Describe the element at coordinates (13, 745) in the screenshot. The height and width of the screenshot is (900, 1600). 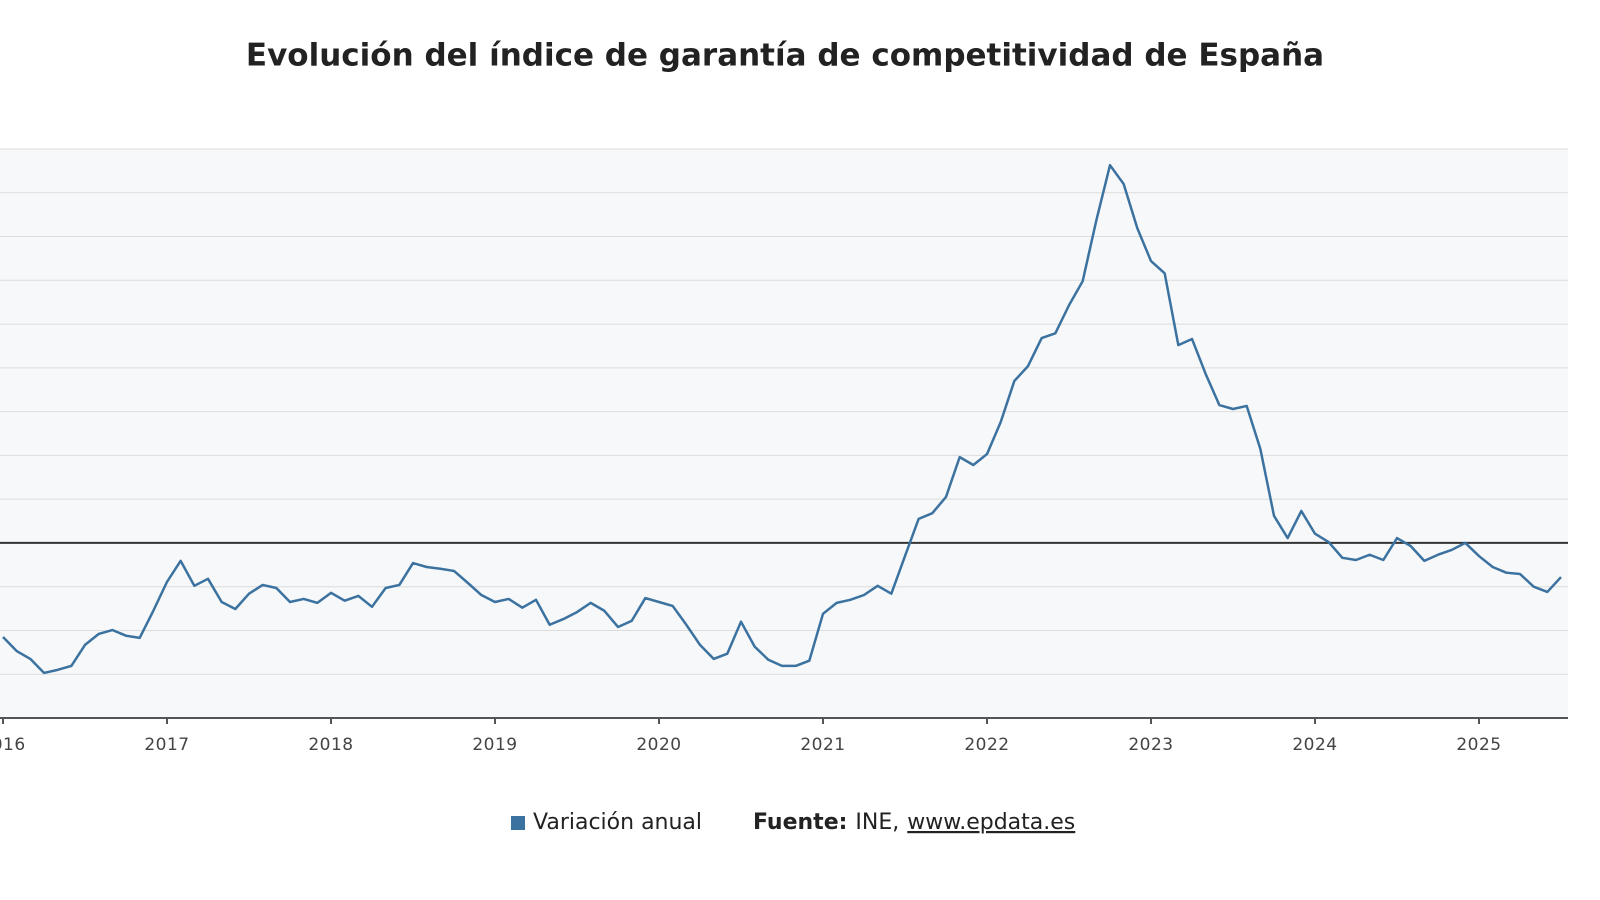
I see `x-tick-label: 2016` at that location.